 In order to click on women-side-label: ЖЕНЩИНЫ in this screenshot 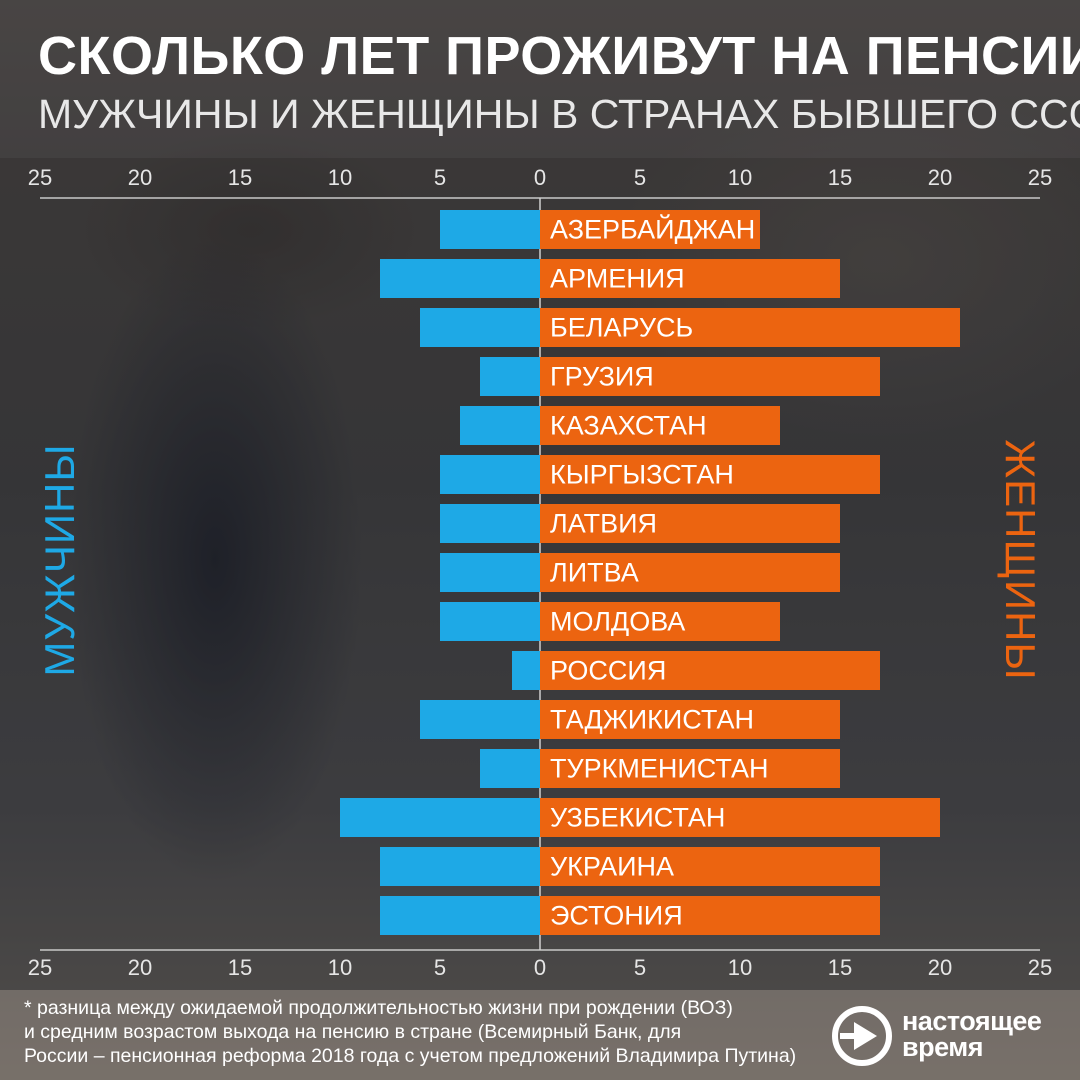, I will do `click(1020, 560)`.